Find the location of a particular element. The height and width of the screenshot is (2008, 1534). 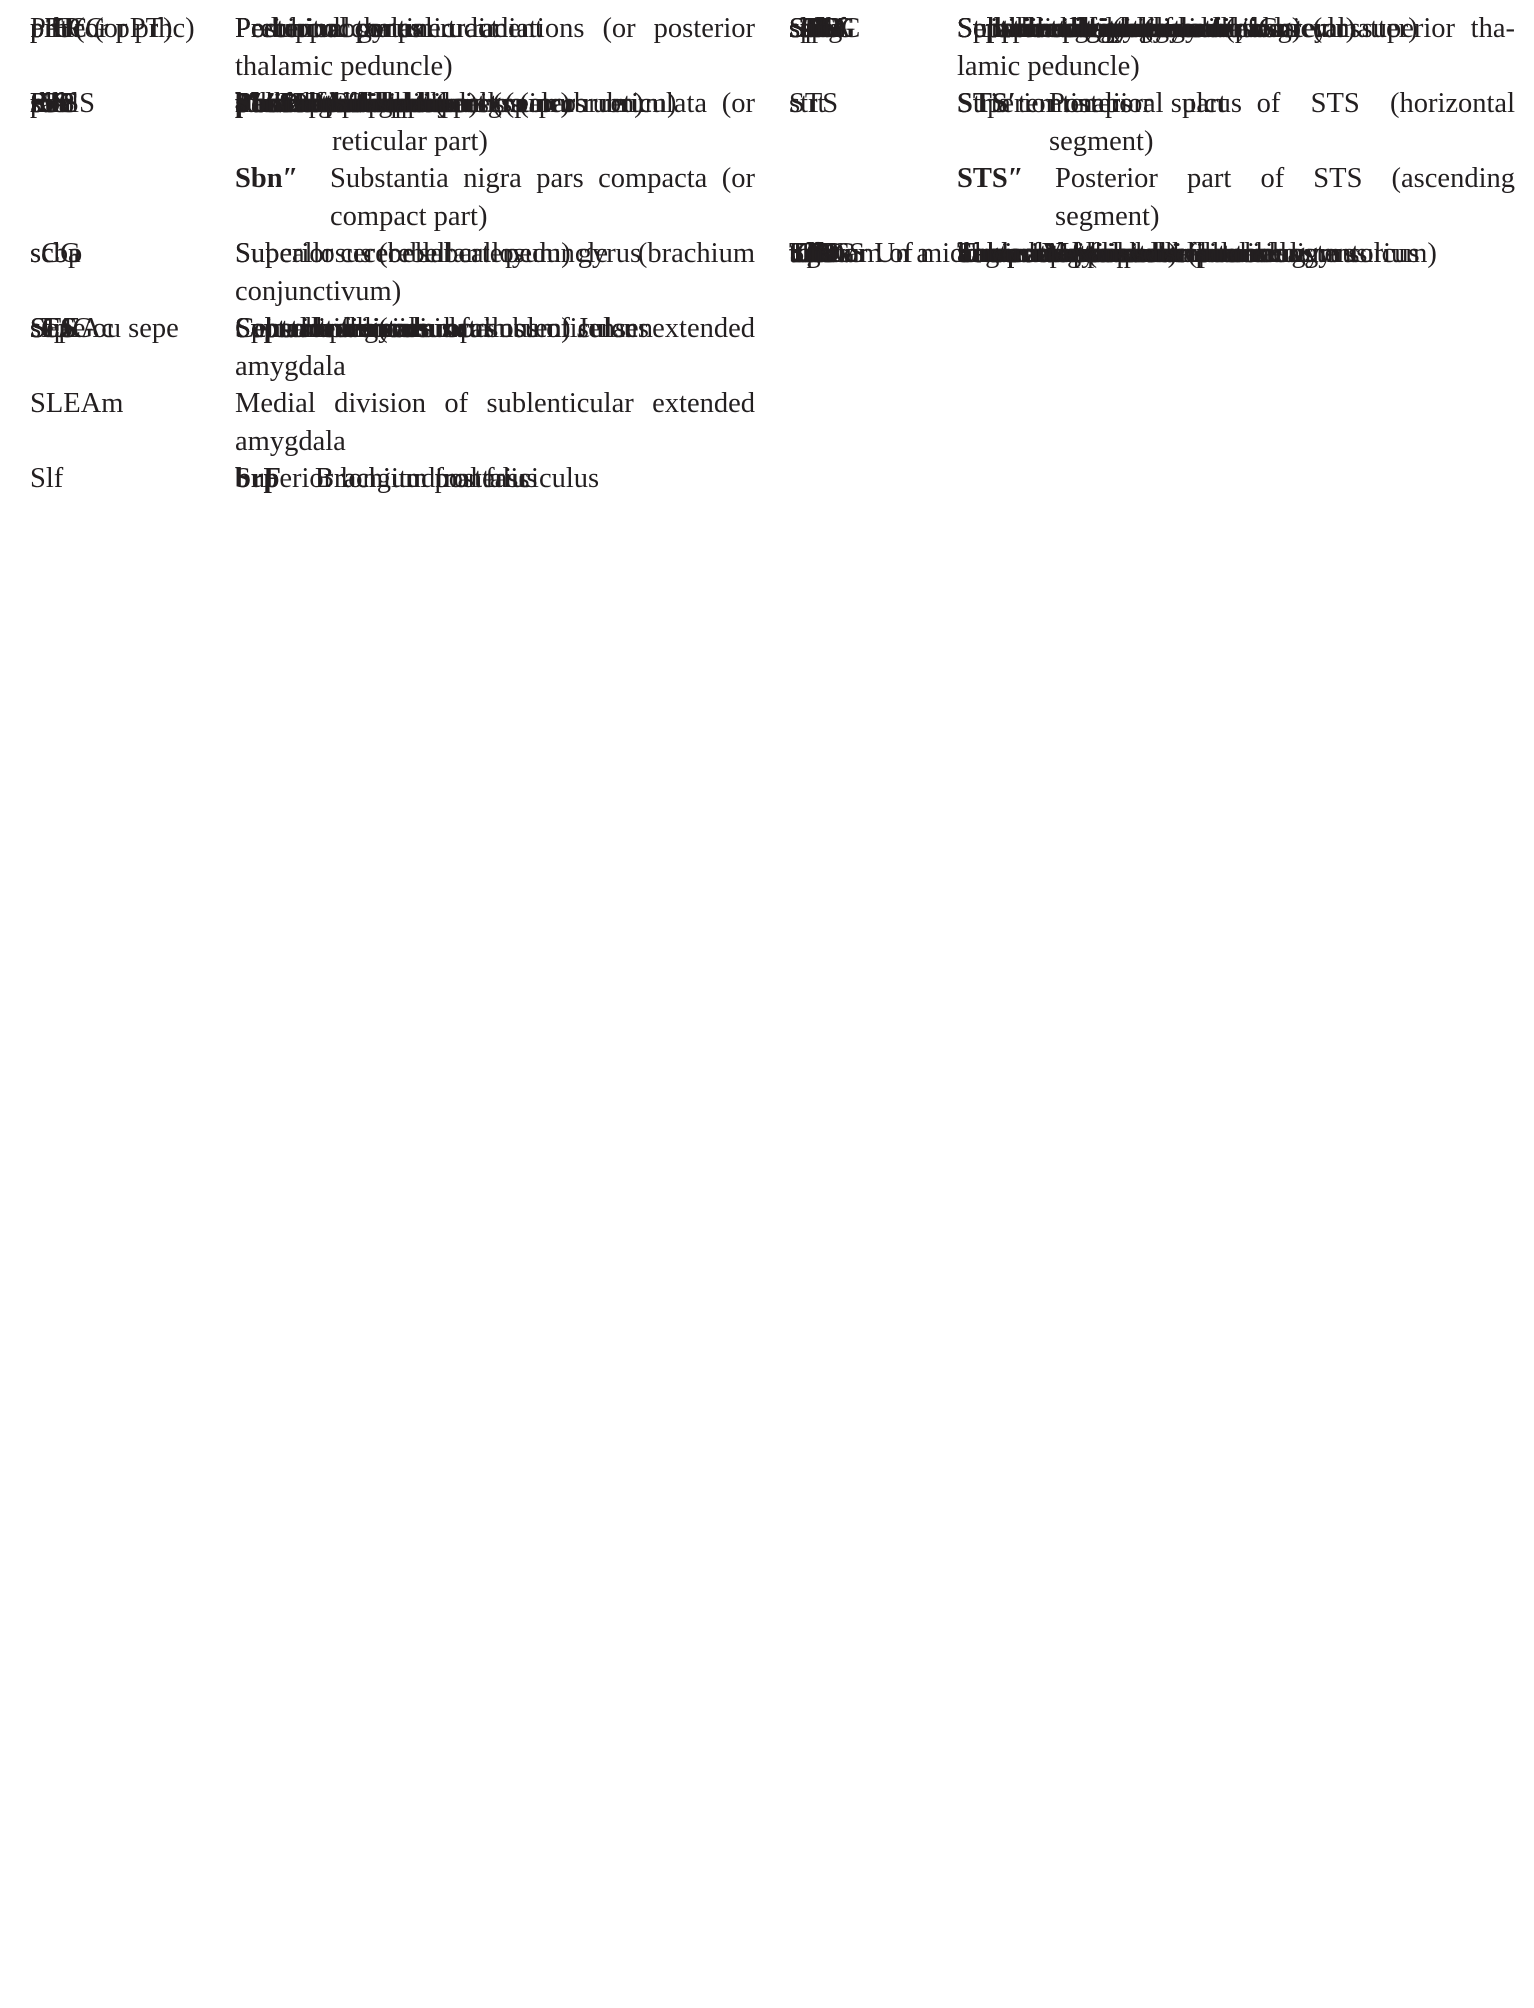

sub-entry-definition: Optic recess (or) is located at coordinates (383, 103).